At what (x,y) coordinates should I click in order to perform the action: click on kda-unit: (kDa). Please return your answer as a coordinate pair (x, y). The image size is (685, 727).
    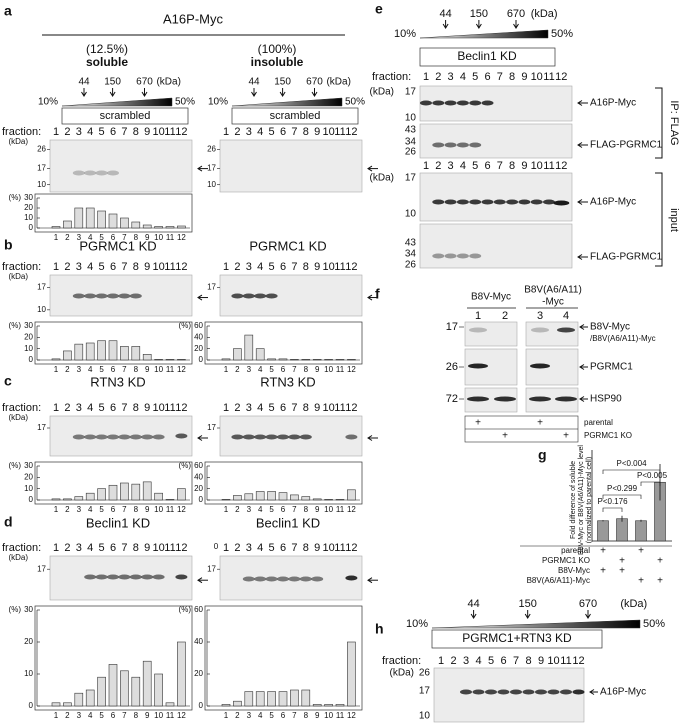
    Looking at the image, I should click on (402, 673).